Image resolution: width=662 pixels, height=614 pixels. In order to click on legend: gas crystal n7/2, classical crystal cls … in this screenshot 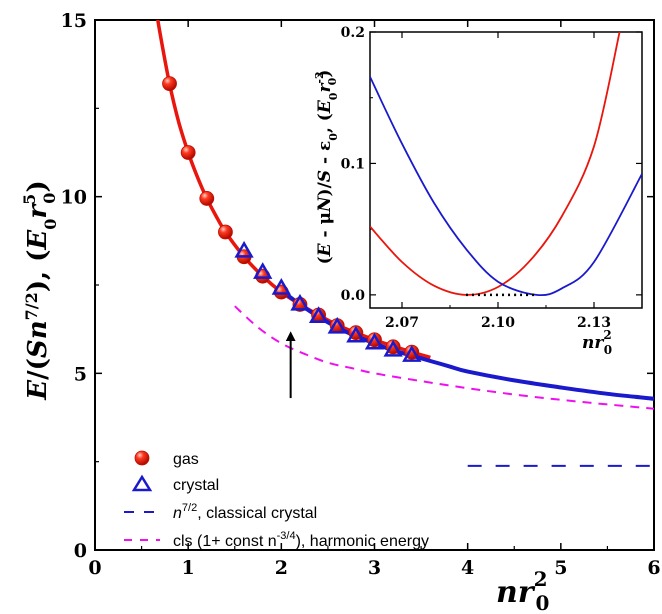, I will do `click(276, 500)`.